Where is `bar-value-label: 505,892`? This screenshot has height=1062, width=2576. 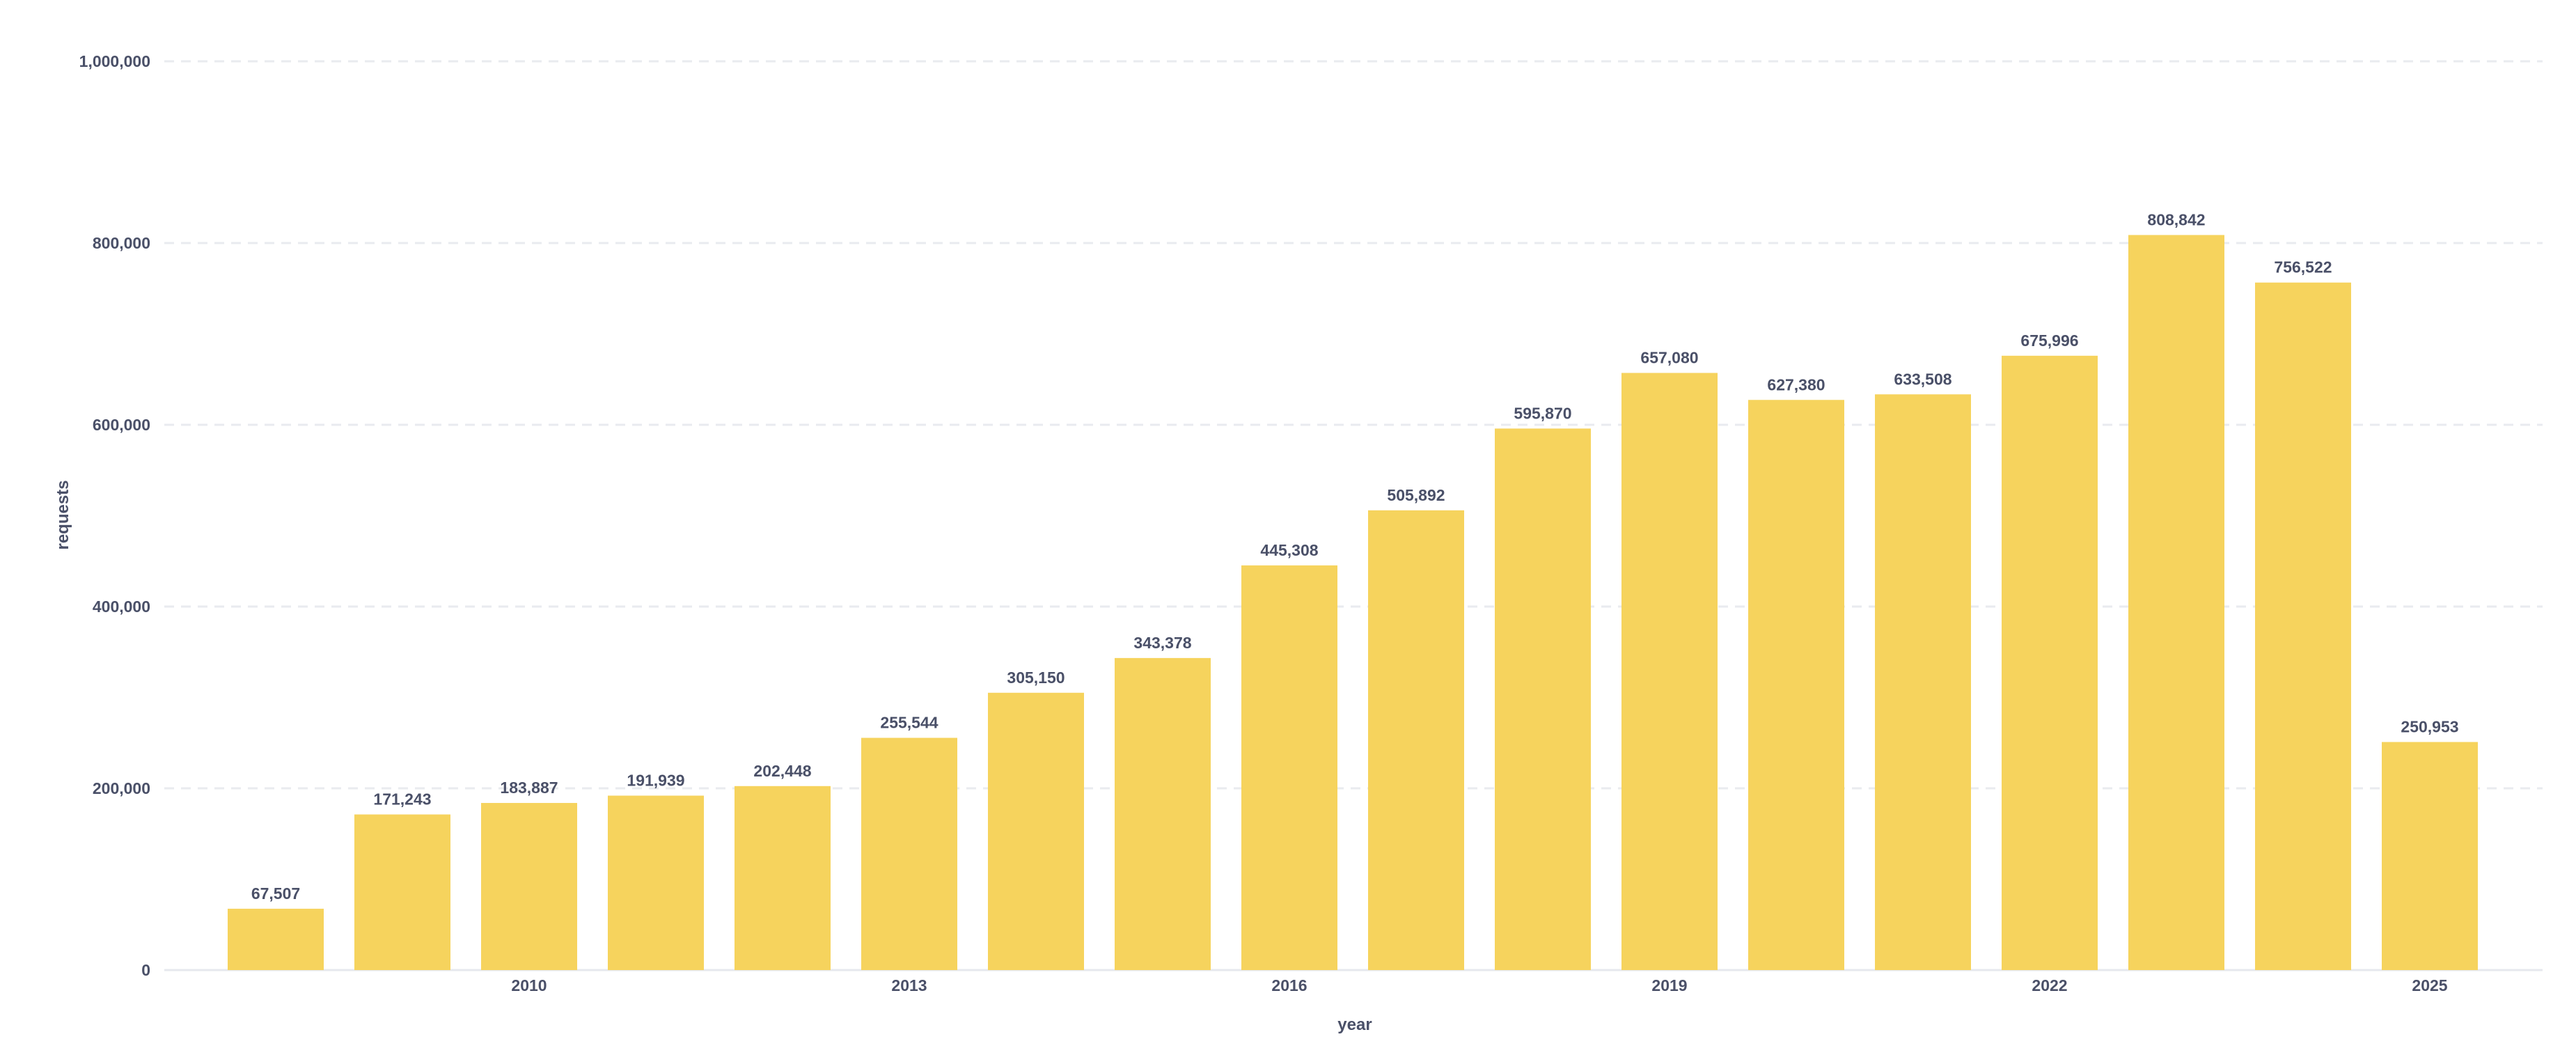
bar-value-label: 505,892 is located at coordinates (1416, 495).